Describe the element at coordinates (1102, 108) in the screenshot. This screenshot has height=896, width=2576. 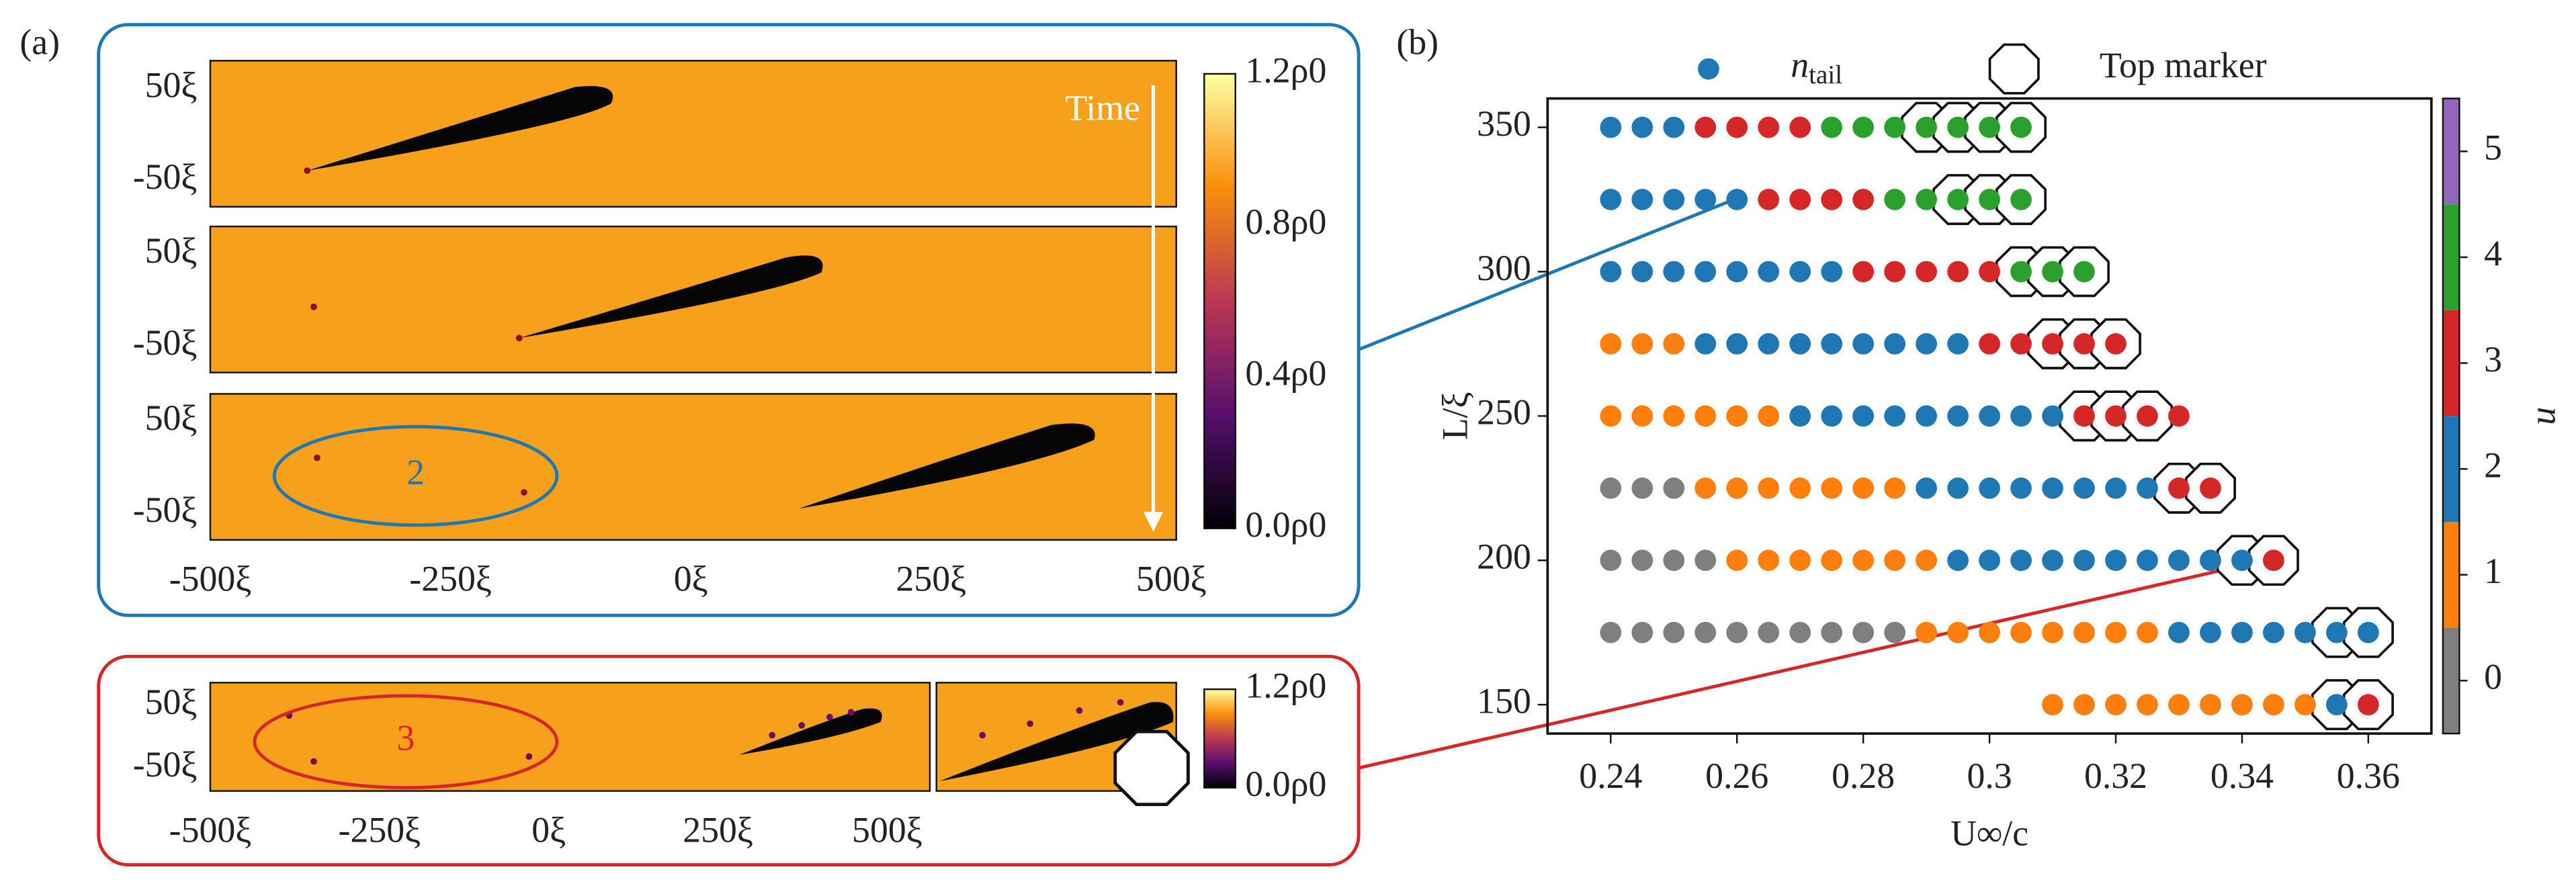
I see `time-label: Time` at that location.